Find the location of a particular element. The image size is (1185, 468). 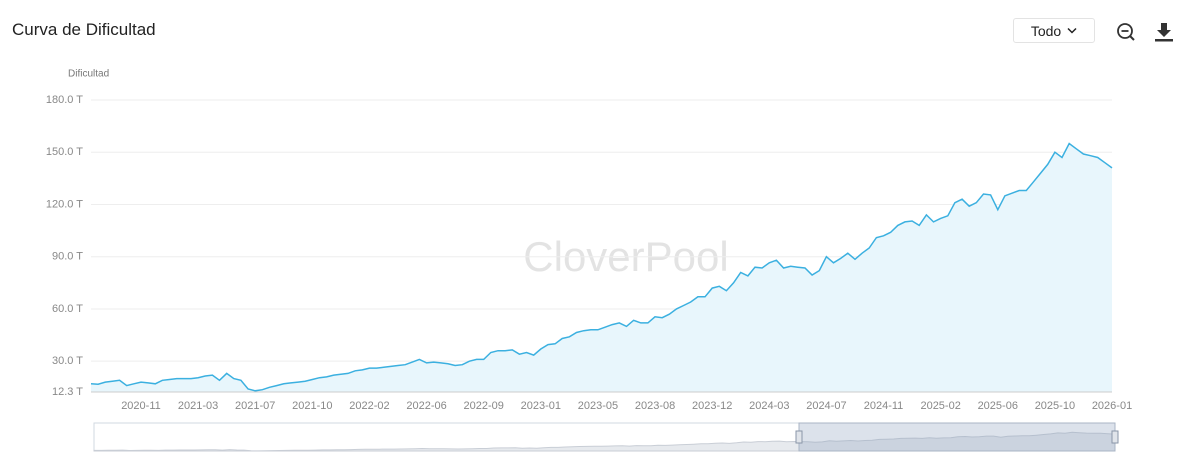

x-tick-label: 2024-03 is located at coordinates (769, 406).